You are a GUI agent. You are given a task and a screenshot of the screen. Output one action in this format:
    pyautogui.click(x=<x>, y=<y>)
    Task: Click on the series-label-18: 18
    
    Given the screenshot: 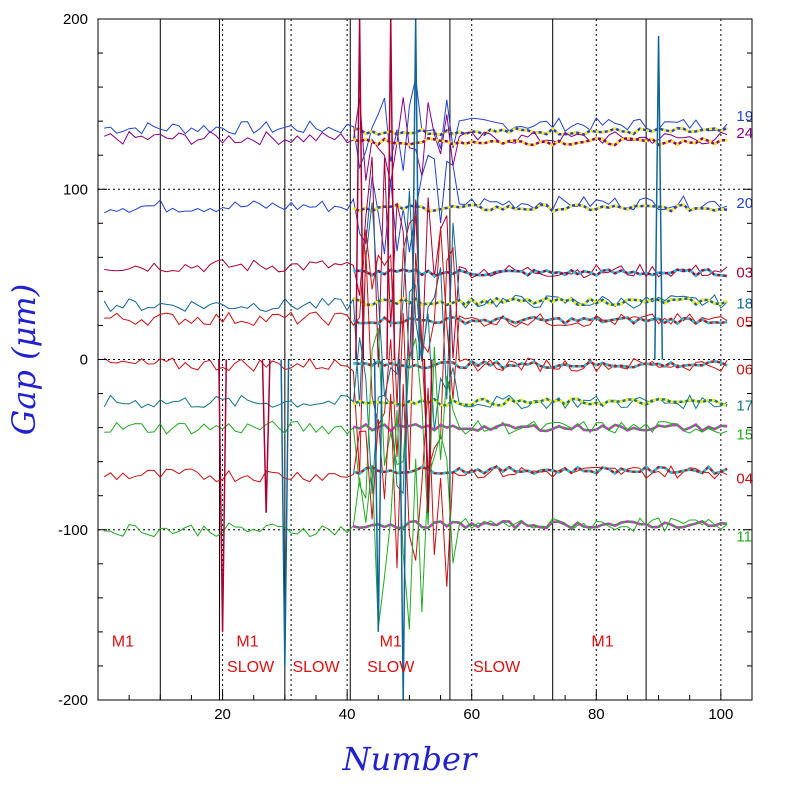 What is the action you would take?
    pyautogui.click(x=744, y=303)
    